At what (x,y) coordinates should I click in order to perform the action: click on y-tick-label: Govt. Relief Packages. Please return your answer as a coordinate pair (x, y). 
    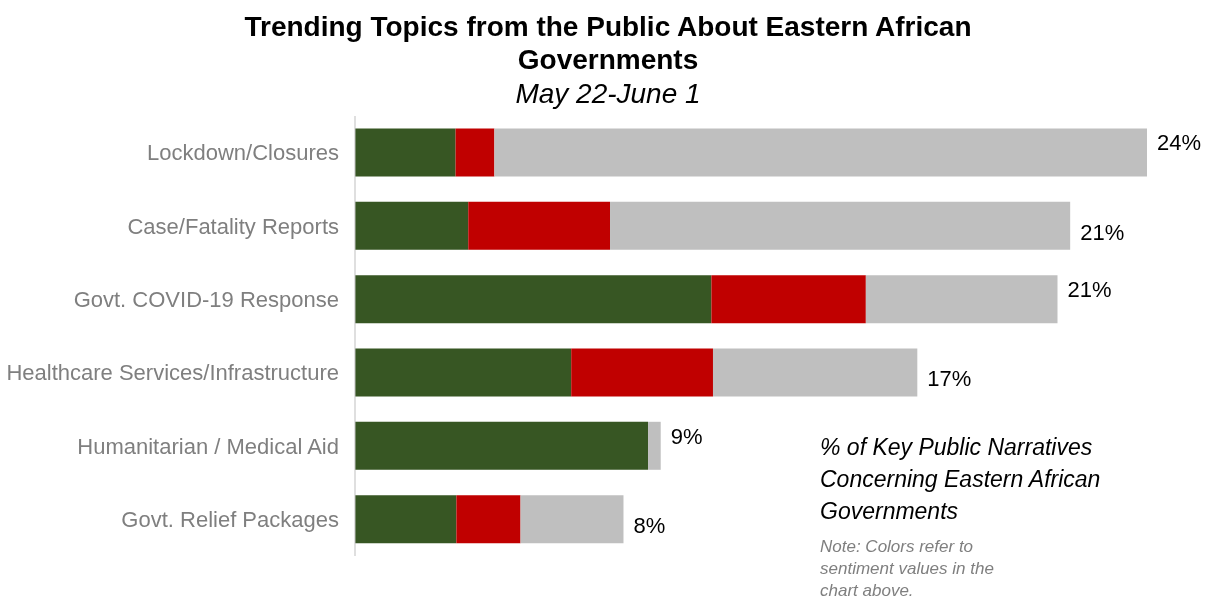
    Looking at the image, I should click on (230, 520).